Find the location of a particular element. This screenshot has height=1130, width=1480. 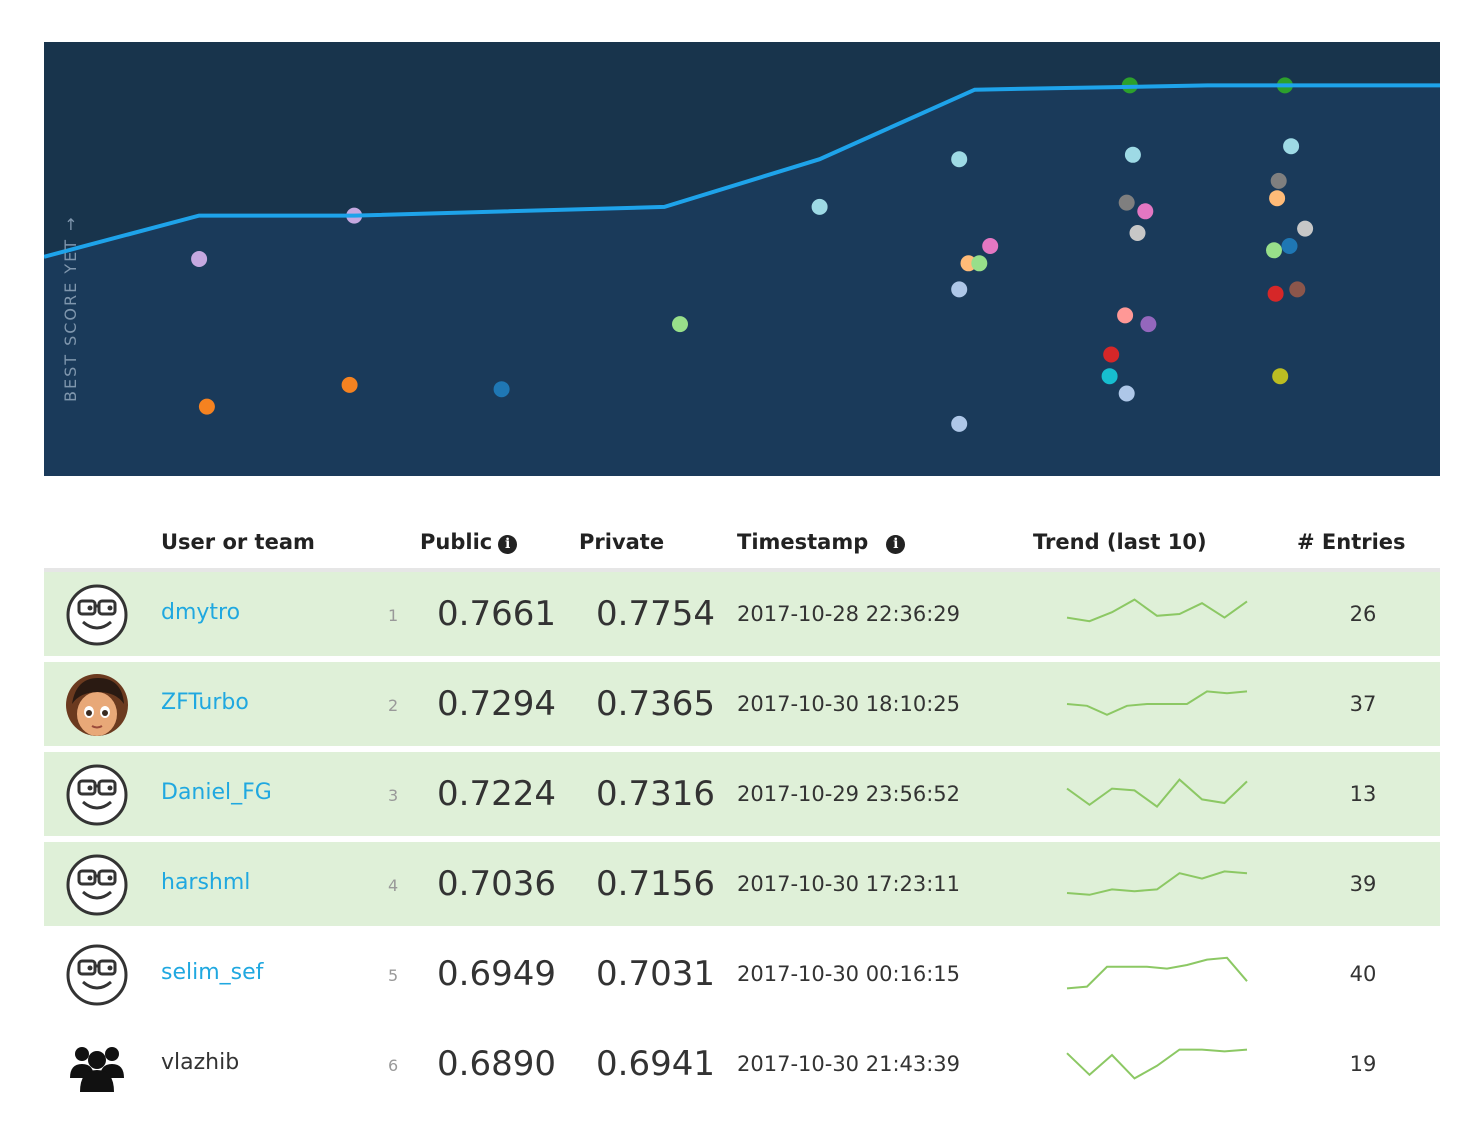

public-score: 0.7224 is located at coordinates (496, 794).